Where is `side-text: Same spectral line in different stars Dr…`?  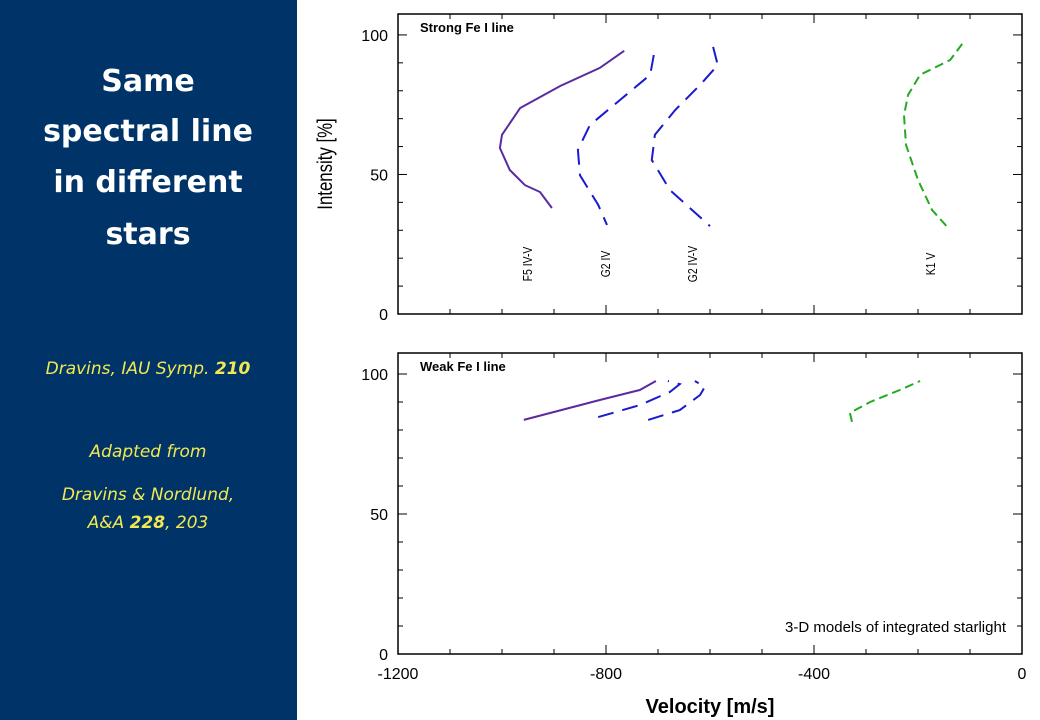 side-text: Same spectral line in different stars Dr… is located at coordinates (148, 298).